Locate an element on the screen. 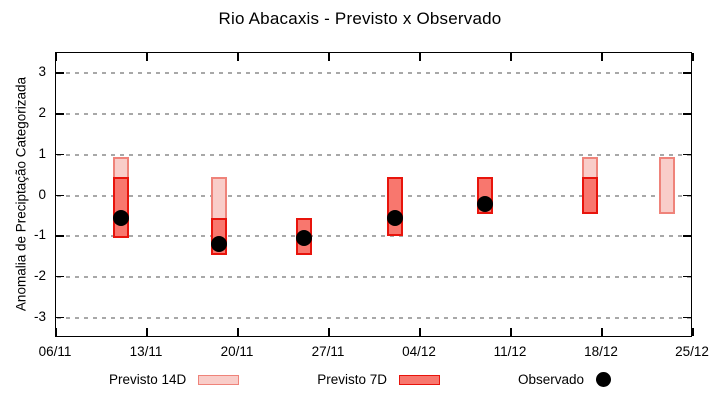 Image resolution: width=720 pixels, height=400 pixels. legend-item-previsto-7d: Previsto 7D is located at coordinates (379, 379).